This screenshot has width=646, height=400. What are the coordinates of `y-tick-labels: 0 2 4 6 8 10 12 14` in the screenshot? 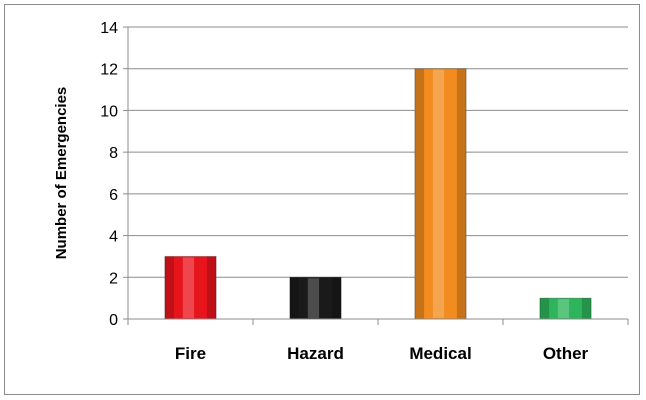 It's located at (109, 174).